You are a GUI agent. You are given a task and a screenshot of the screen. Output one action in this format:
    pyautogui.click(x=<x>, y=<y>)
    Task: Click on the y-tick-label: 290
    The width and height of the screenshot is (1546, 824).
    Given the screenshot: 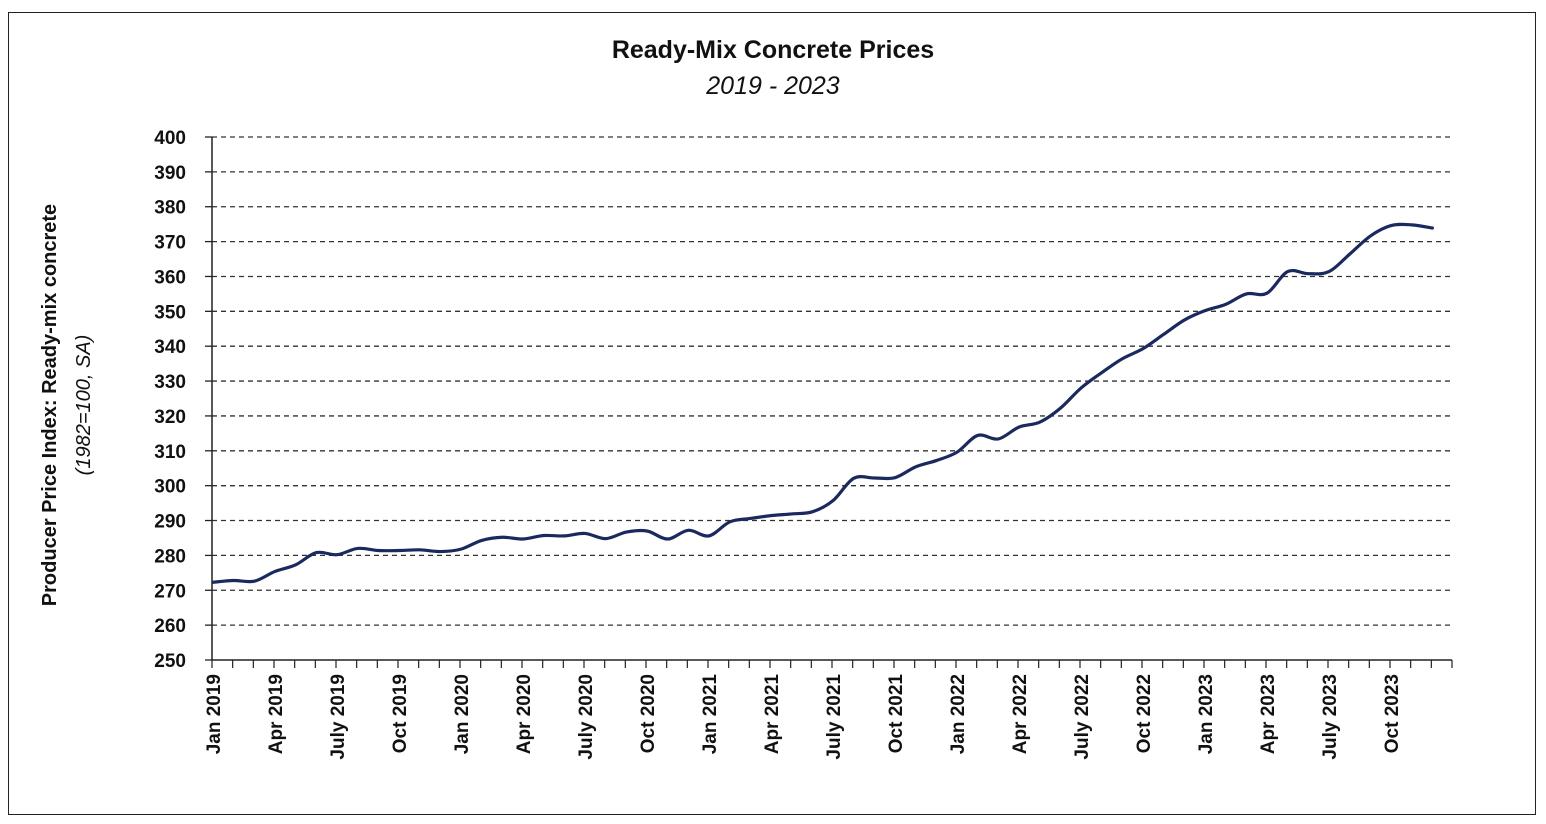 What is the action you would take?
    pyautogui.click(x=170, y=522)
    